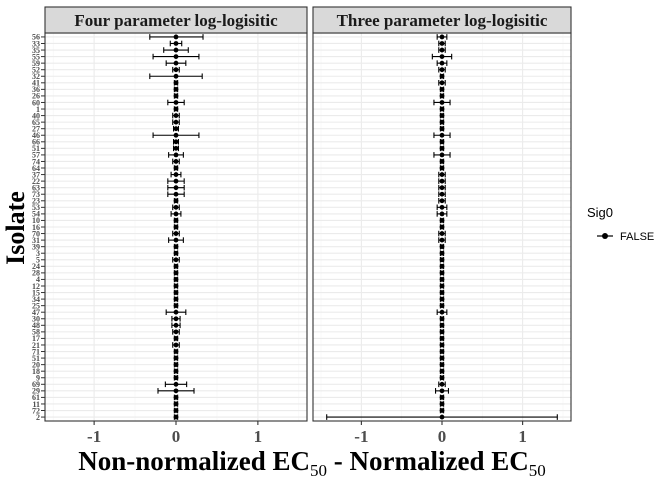 Image resolution: width=672 pixels, height=480 pixels. Describe the element at coordinates (537, 470) in the screenshot. I see `x-axis-title-subscript-2: 50` at that location.